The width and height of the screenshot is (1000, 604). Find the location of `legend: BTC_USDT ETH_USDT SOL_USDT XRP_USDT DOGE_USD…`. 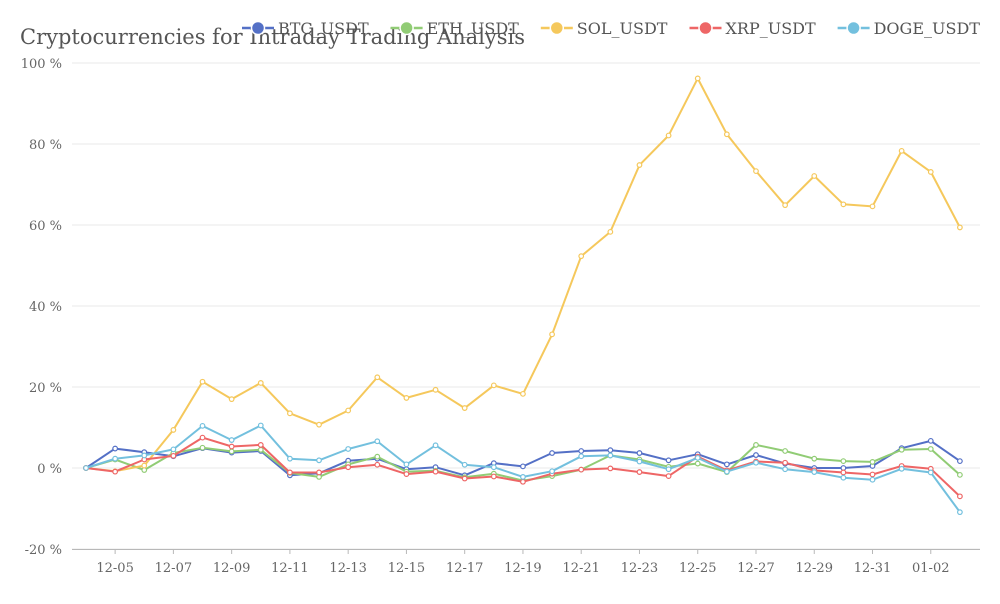

legend: BTC_USDT ETH_USDT SOL_USDT XRP_USDT DOGE_USD… is located at coordinates (611, 28).